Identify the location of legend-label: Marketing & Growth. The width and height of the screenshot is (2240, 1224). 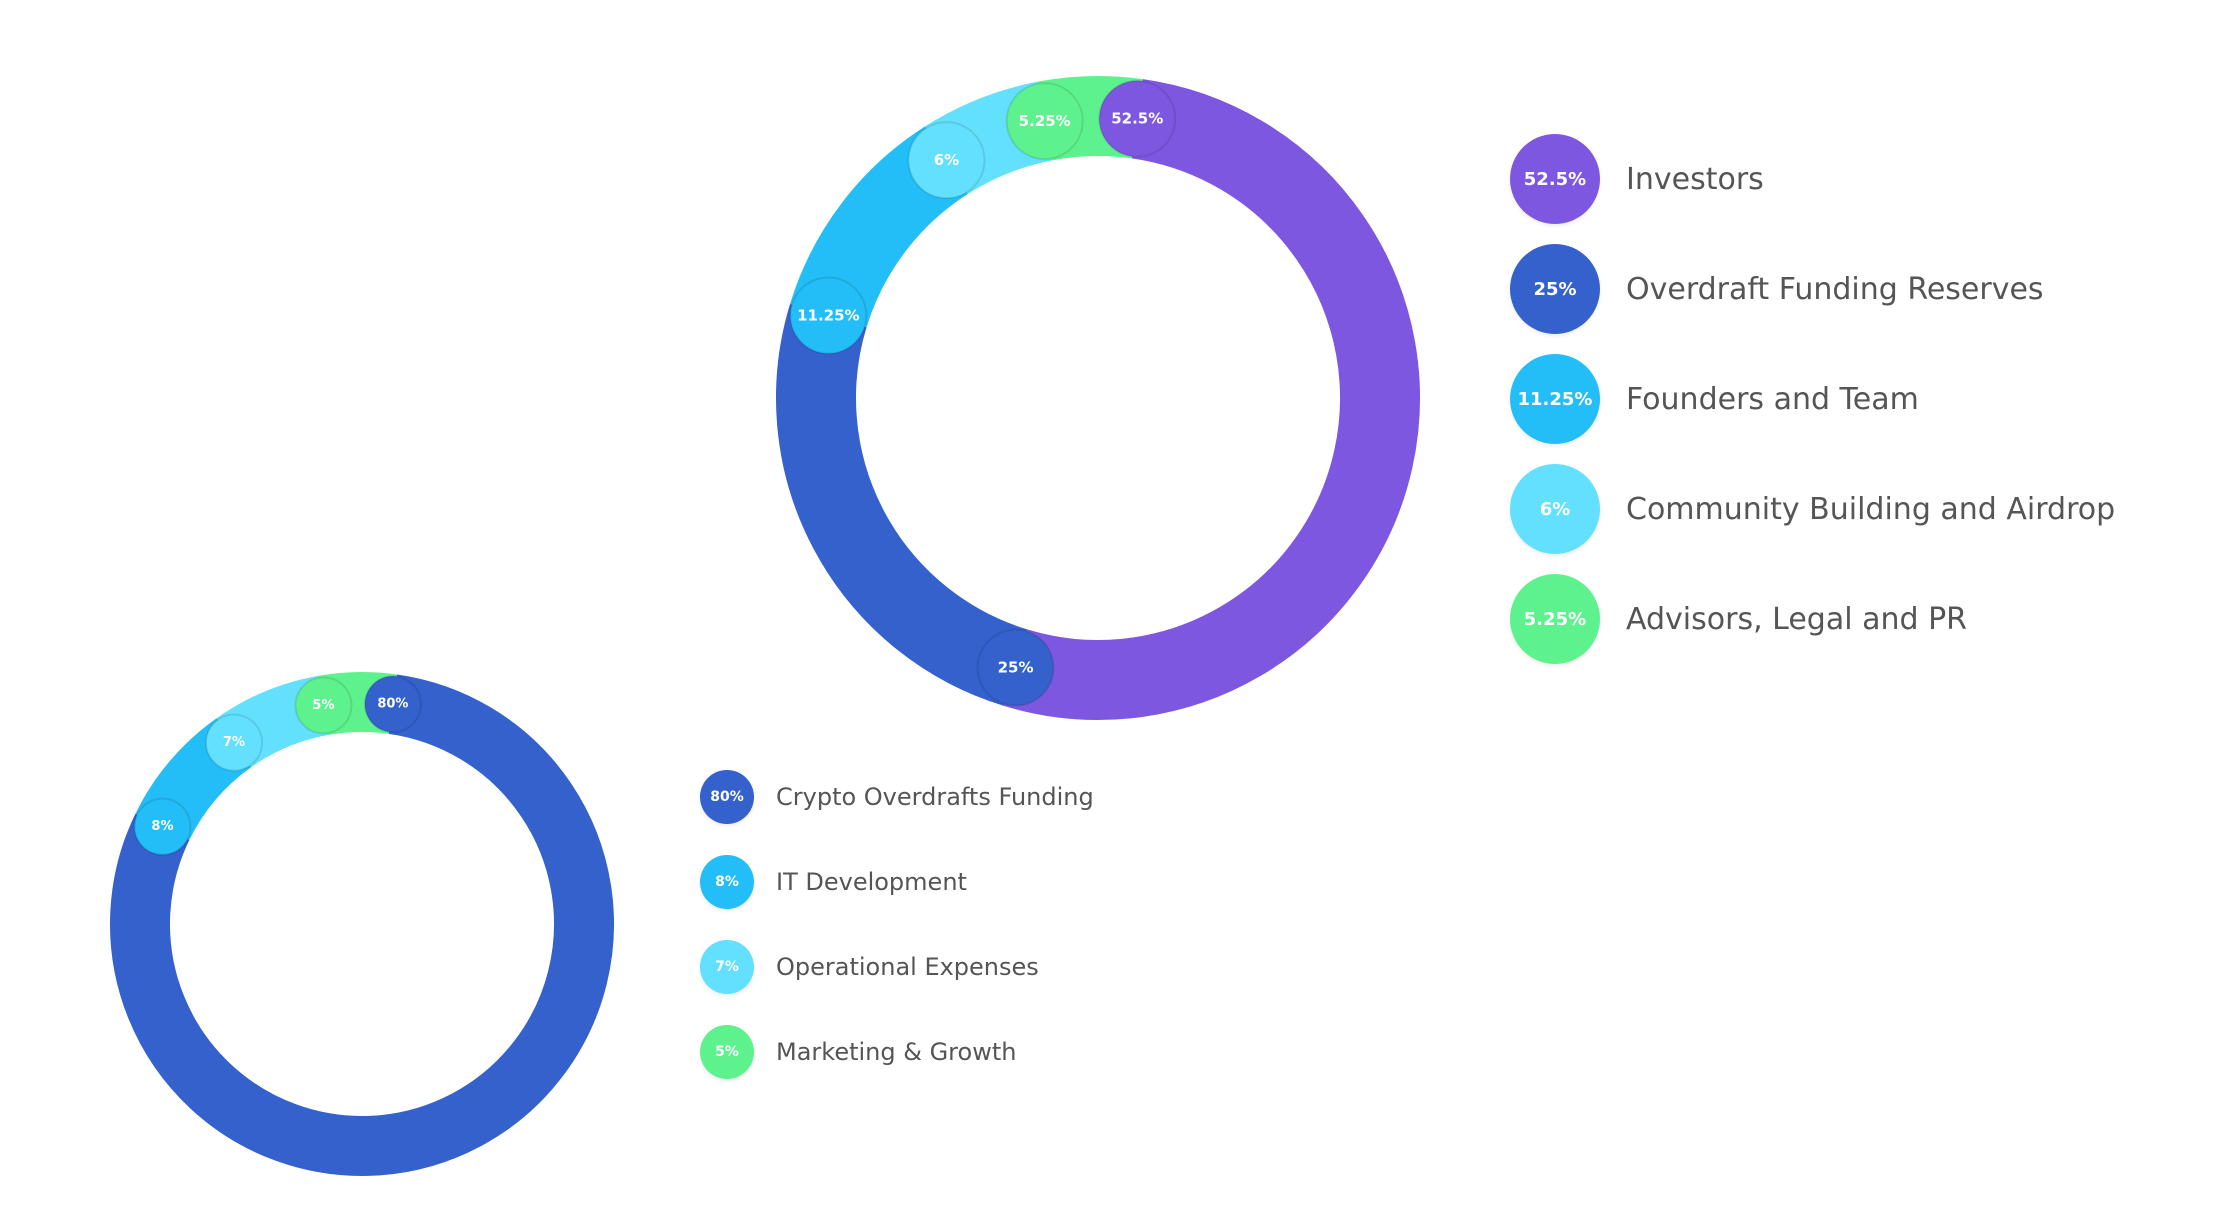
(896, 1052).